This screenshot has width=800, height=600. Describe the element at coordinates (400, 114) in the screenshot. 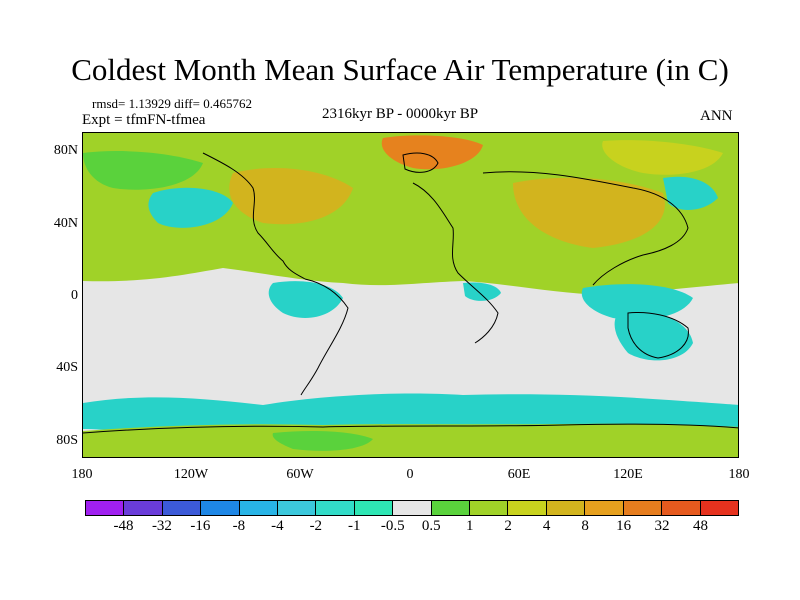

I see `period-text: 2316kyr BP - 0000kyr BP` at that location.